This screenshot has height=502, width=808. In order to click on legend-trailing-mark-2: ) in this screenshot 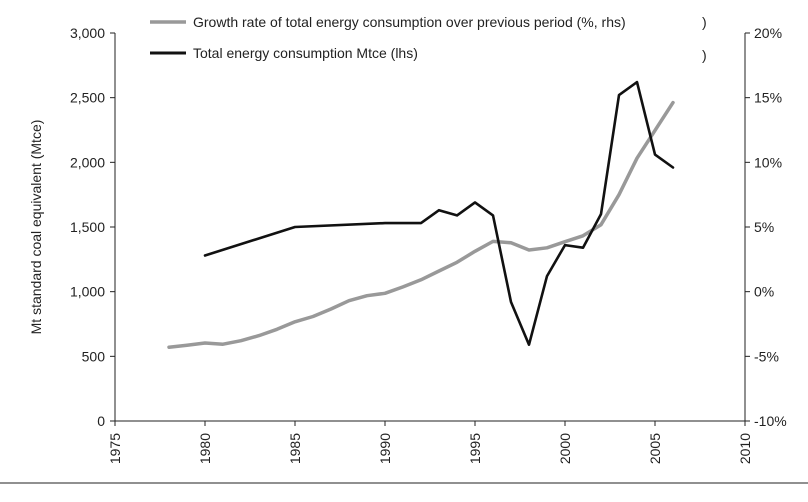, I will do `click(704, 55)`.